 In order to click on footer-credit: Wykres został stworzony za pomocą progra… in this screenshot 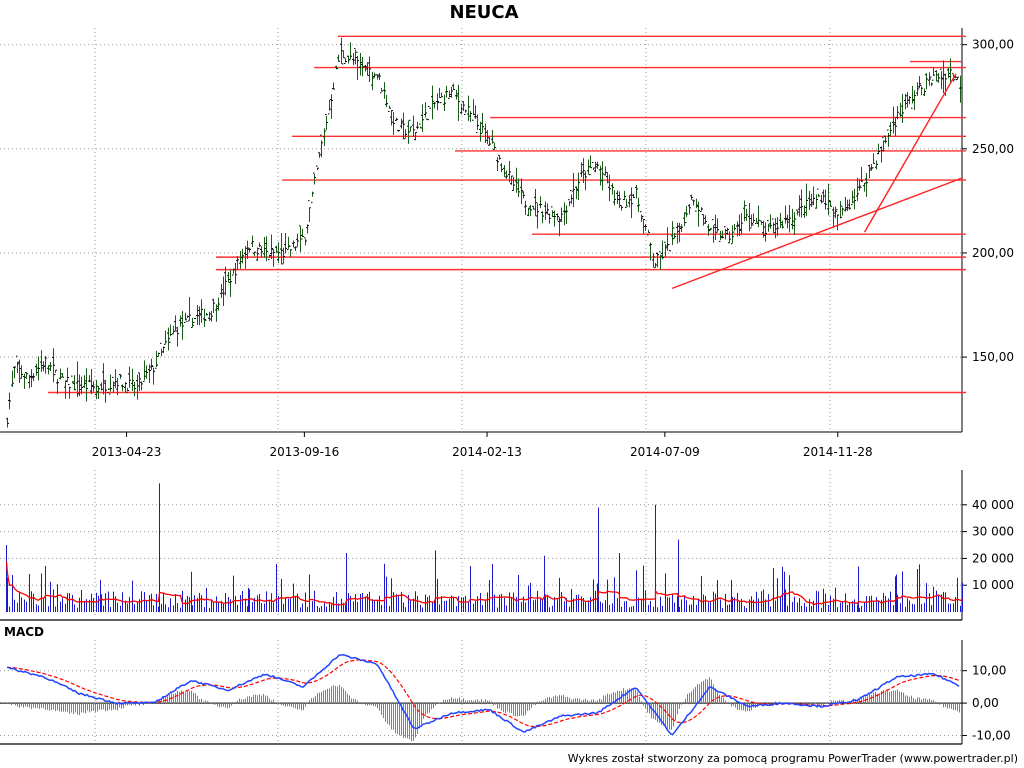, I will do `click(793, 758)`.